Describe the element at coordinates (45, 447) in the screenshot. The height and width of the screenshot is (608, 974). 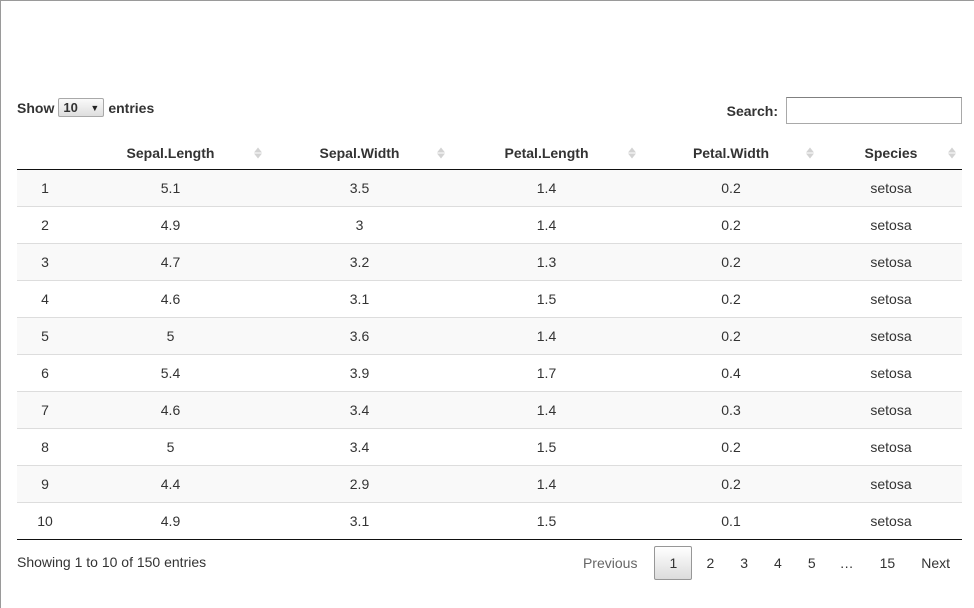
I see `row-number-cell: 8` at that location.